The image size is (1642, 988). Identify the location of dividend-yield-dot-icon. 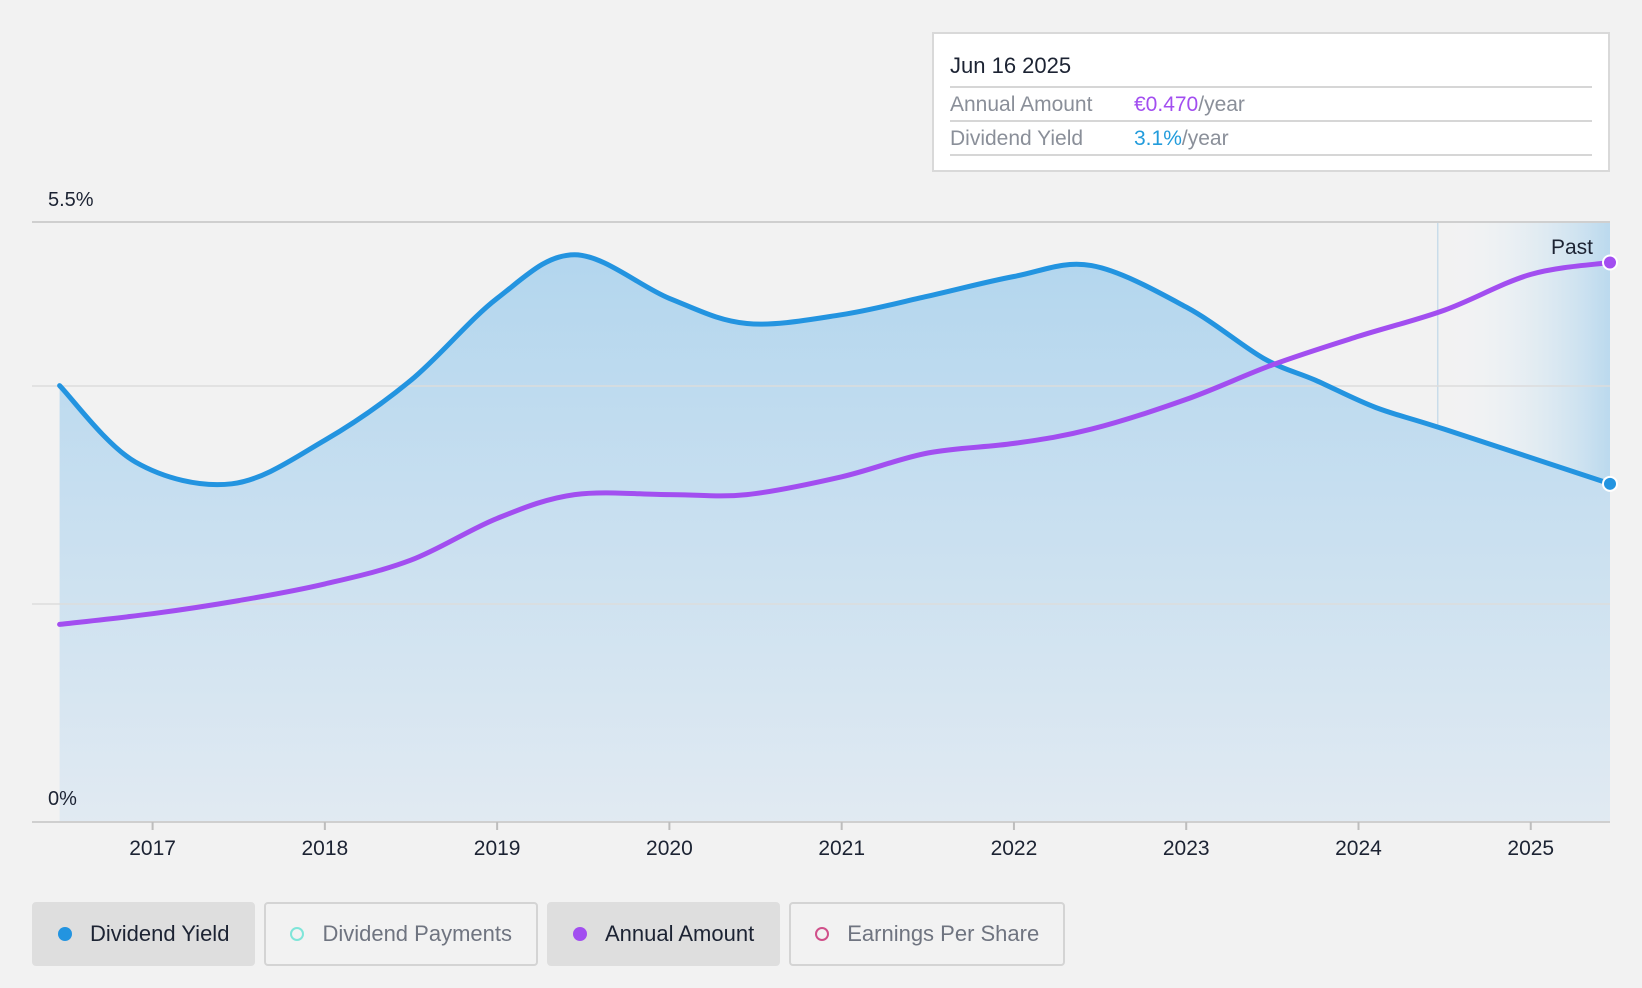
(65, 934).